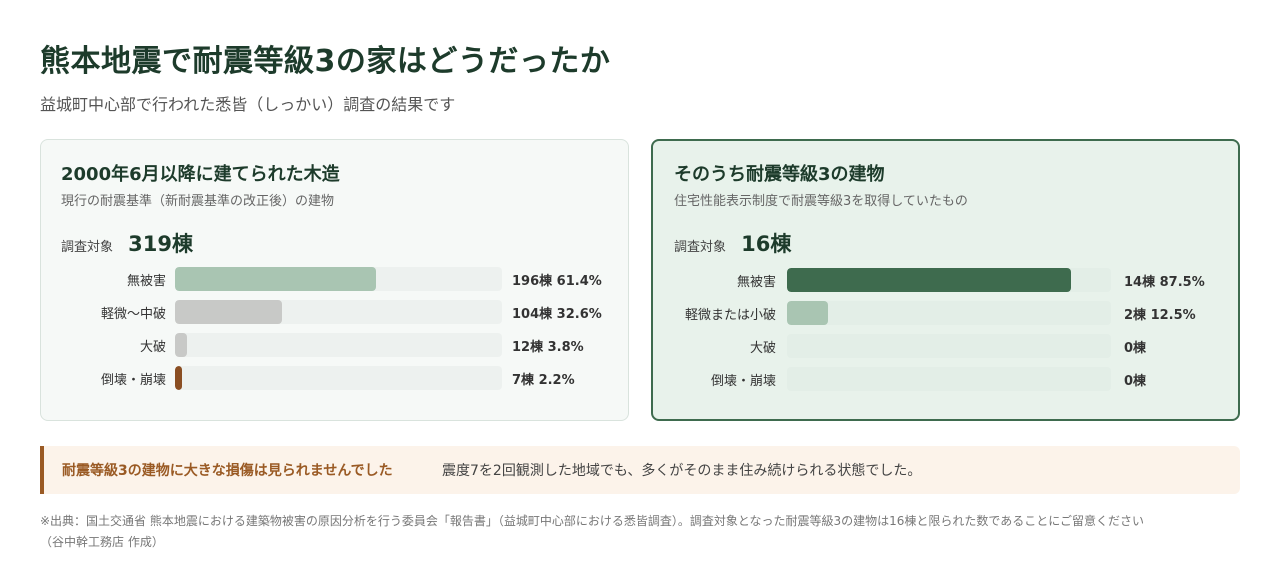  What do you see at coordinates (821, 201) in the screenshot?
I see `chart-subtitle: 住宅性能表示制度で耐震等級3を取得していたもの` at bounding box center [821, 201].